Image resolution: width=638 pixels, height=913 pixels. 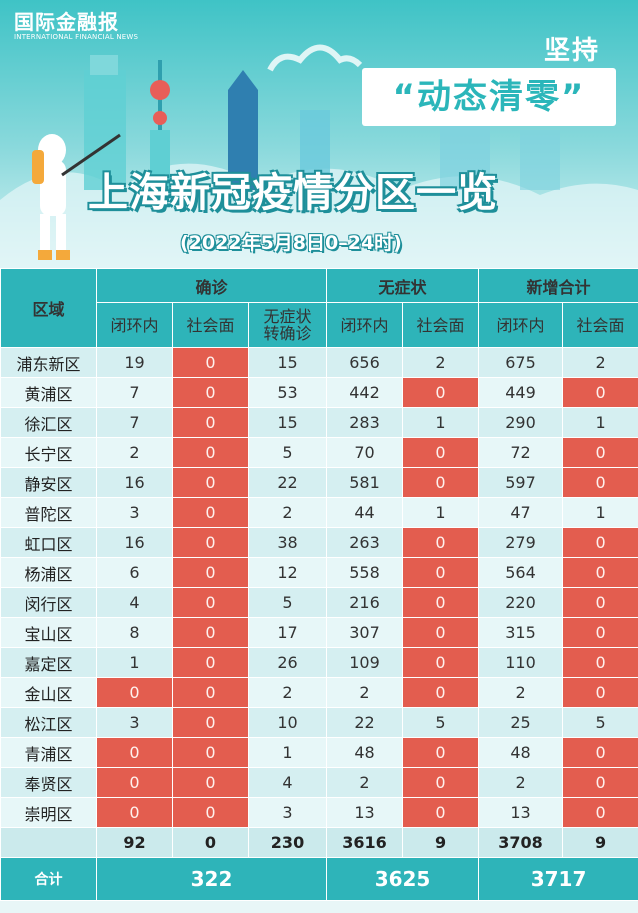 What do you see at coordinates (365, 362) in the screenshot?
I see `value-cell: 656` at bounding box center [365, 362].